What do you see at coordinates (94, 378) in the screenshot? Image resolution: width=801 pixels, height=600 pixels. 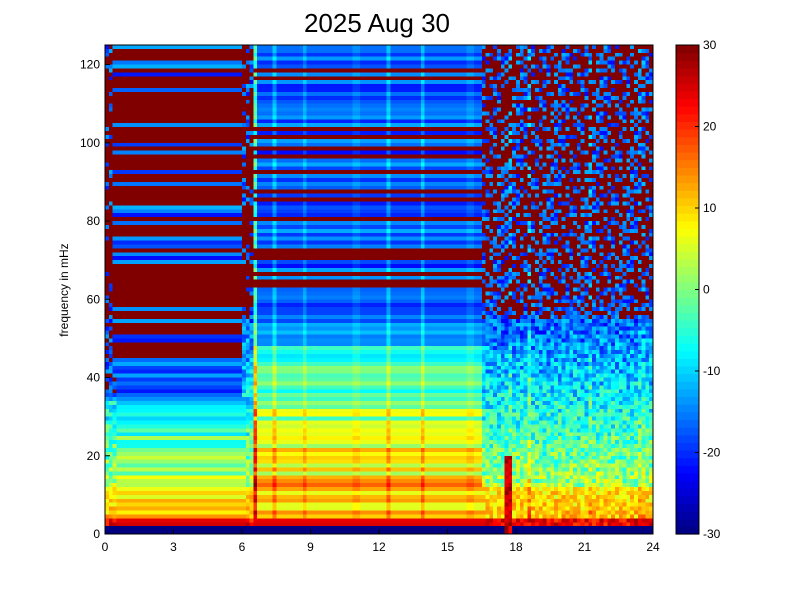 I see `y-tick-label: 40` at bounding box center [94, 378].